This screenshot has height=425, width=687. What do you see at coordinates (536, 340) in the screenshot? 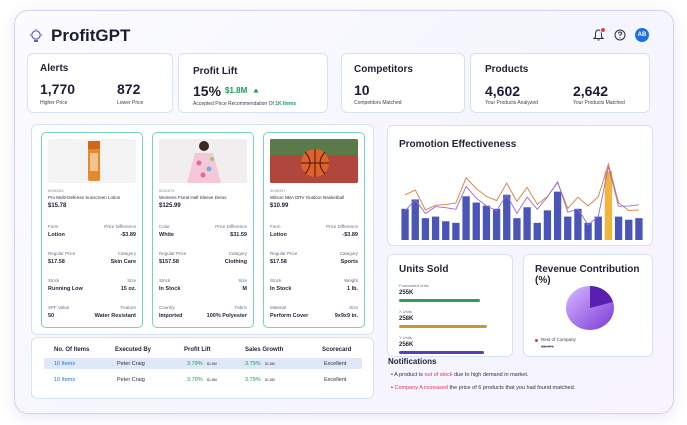
I see `legend-dot` at bounding box center [536, 340].